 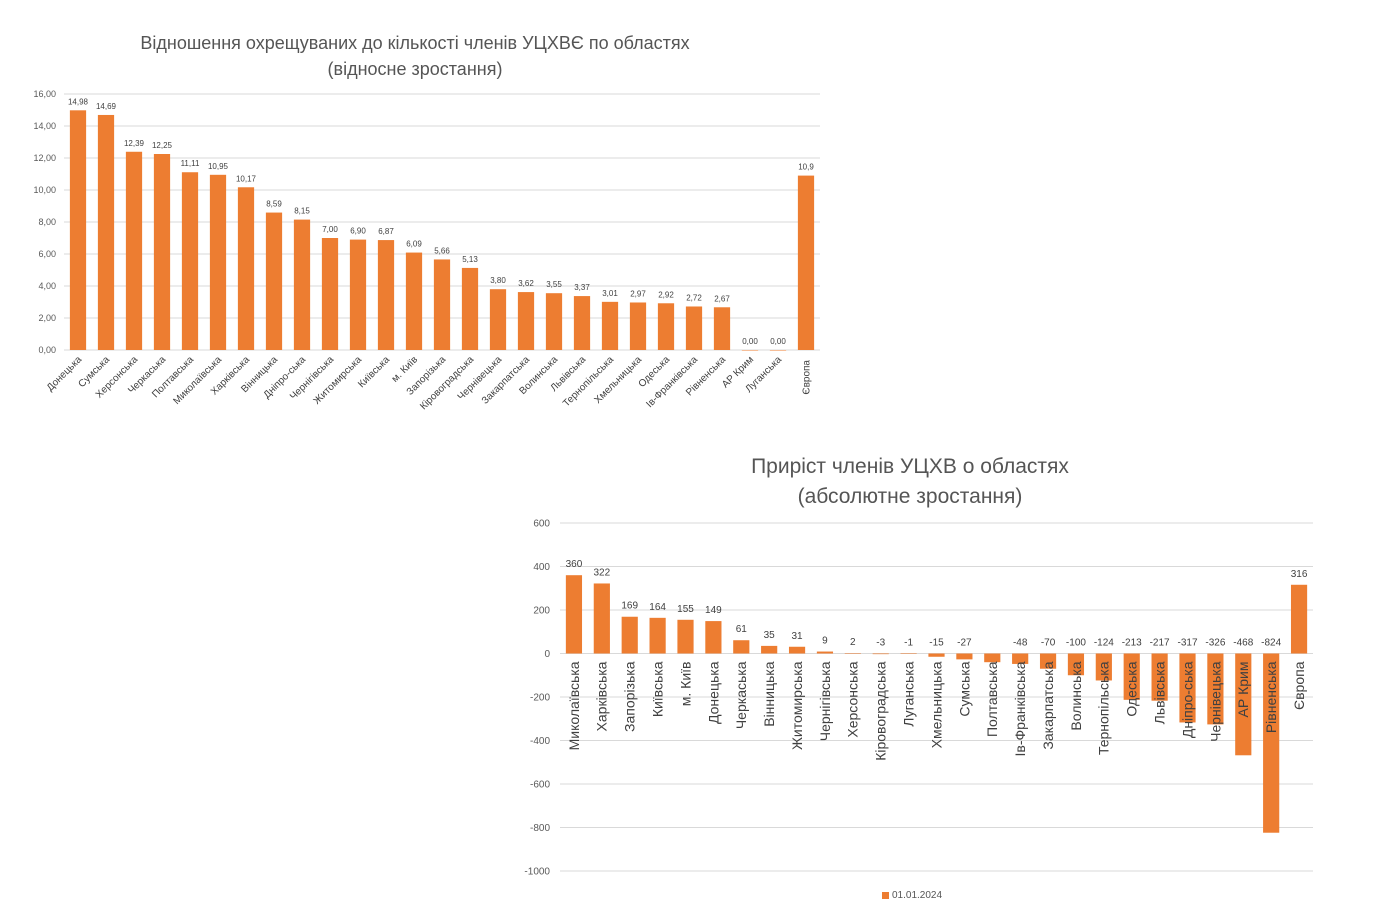 What do you see at coordinates (769, 693) in the screenshot?
I see `x-category-label: Вінницька` at bounding box center [769, 693].